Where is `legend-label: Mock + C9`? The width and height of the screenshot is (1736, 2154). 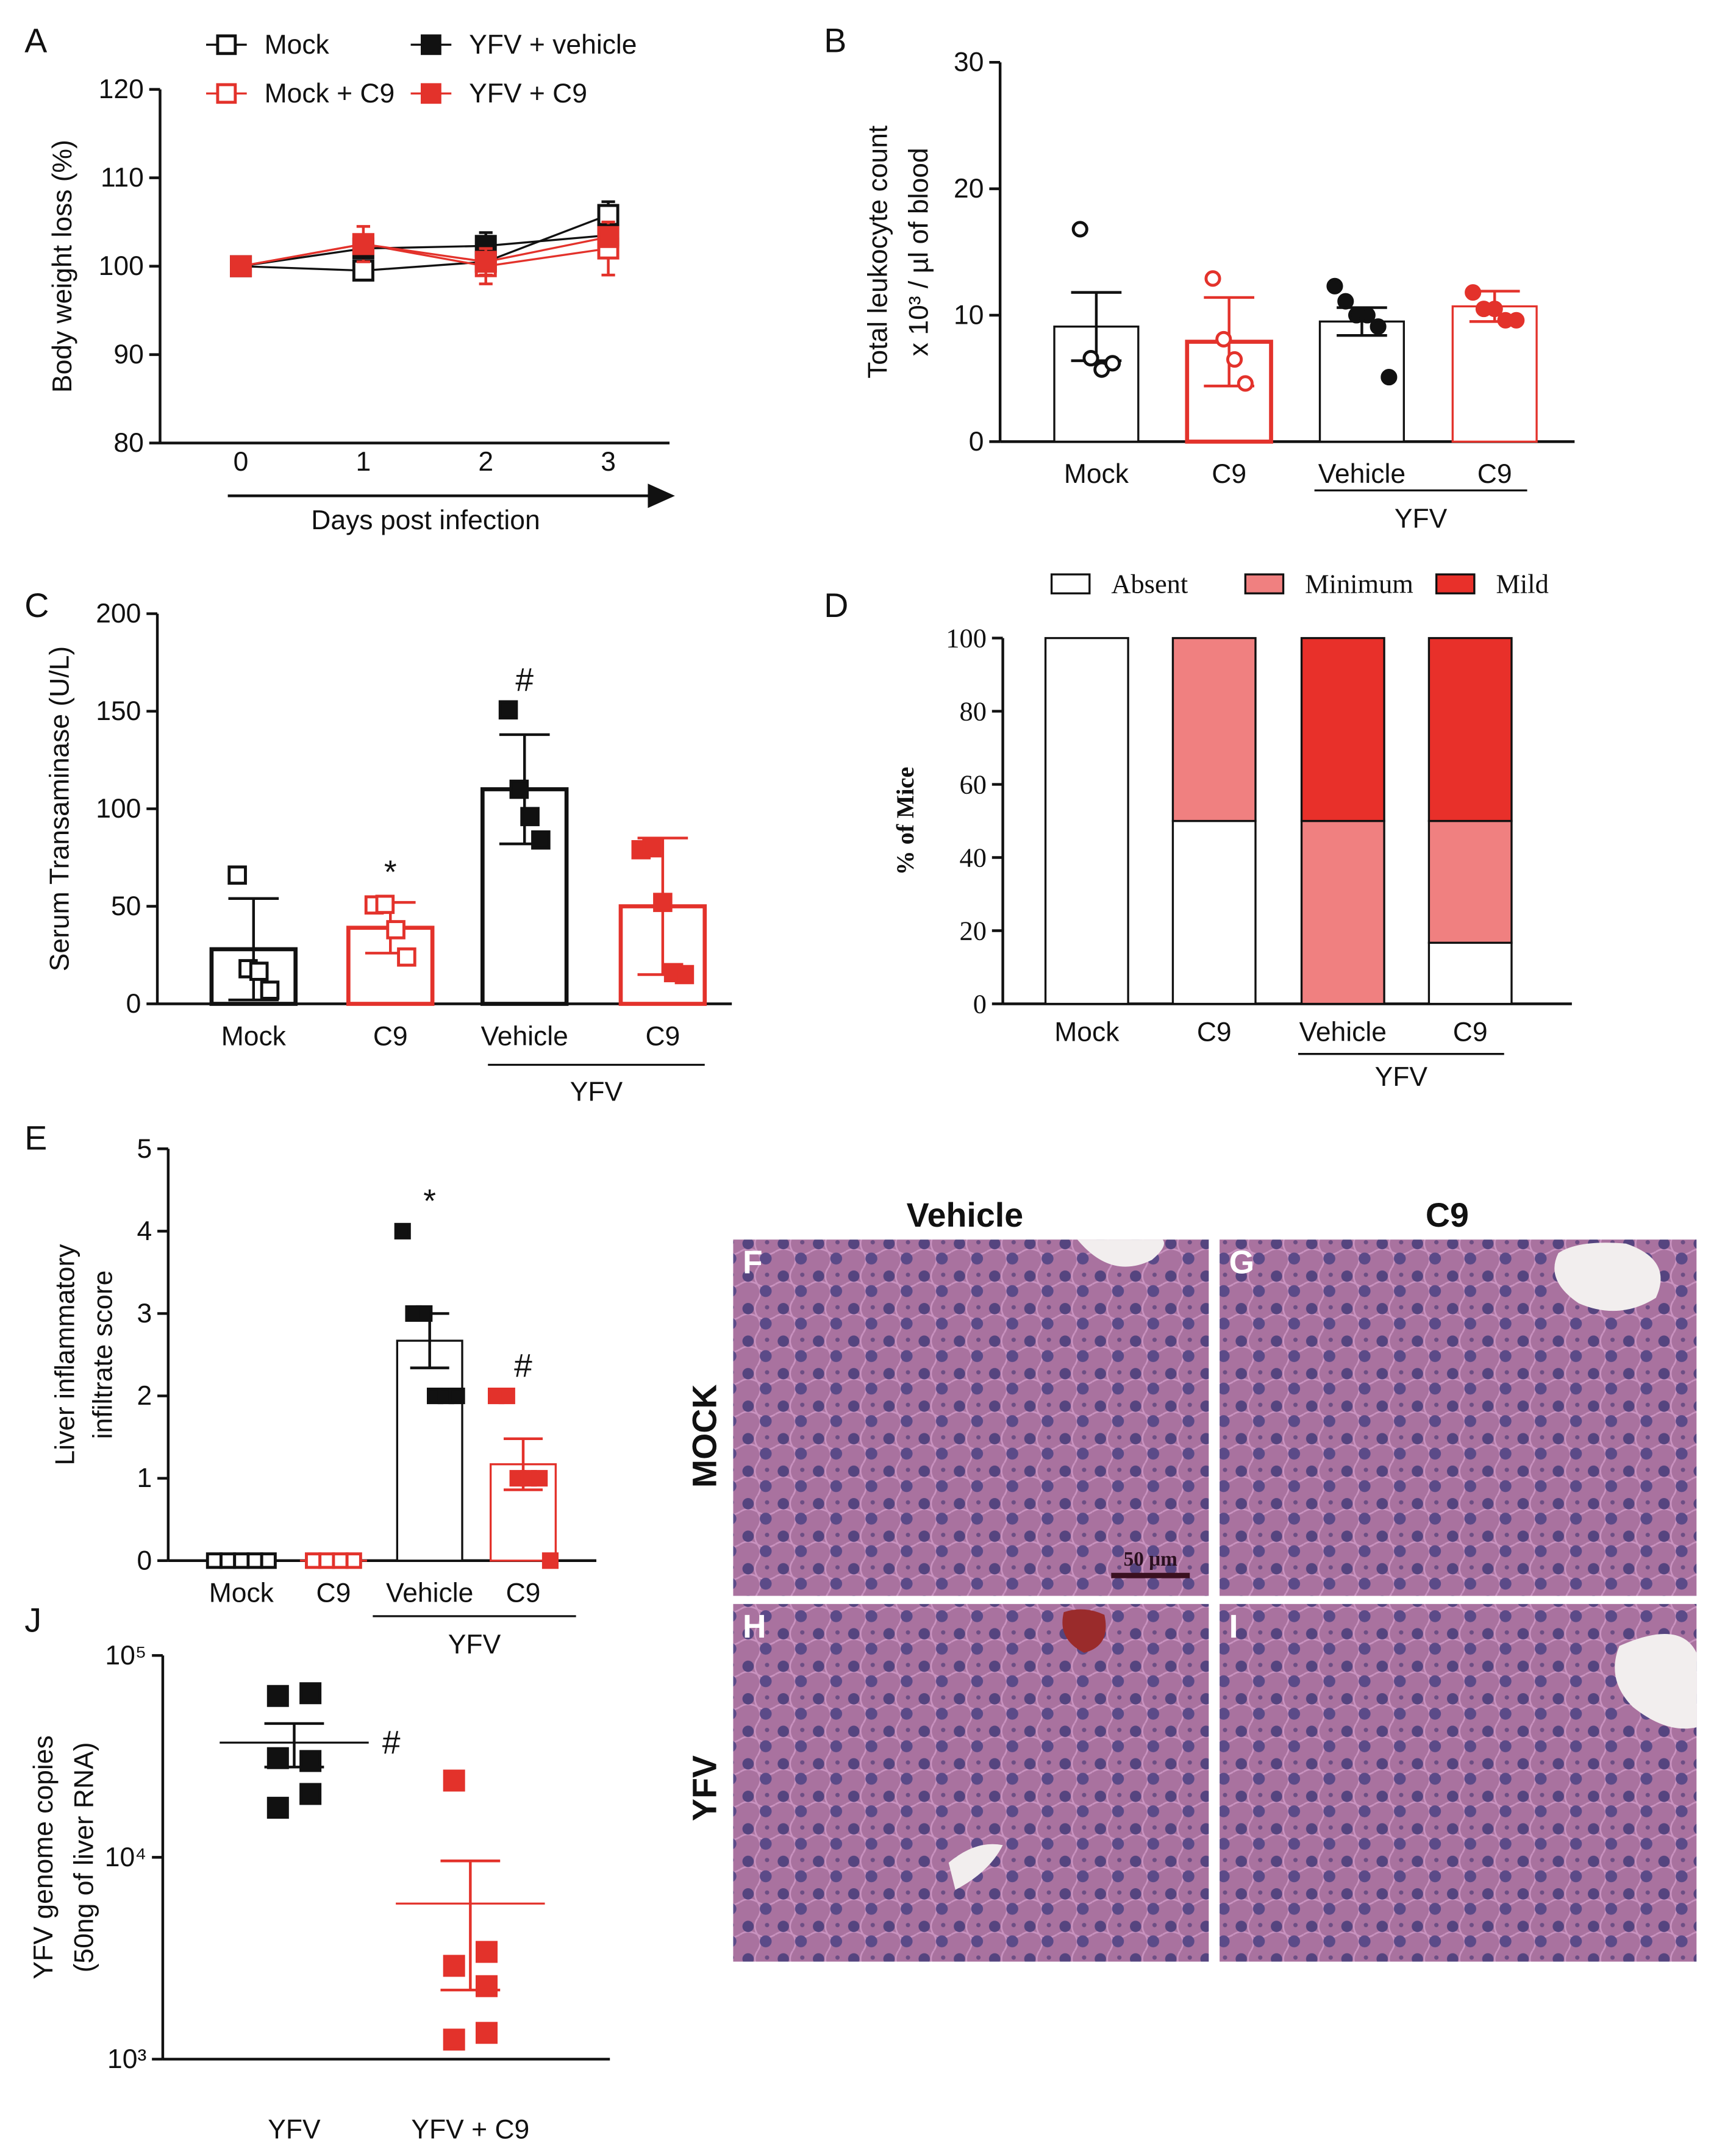
legend-label: Mock + C9 is located at coordinates (330, 94).